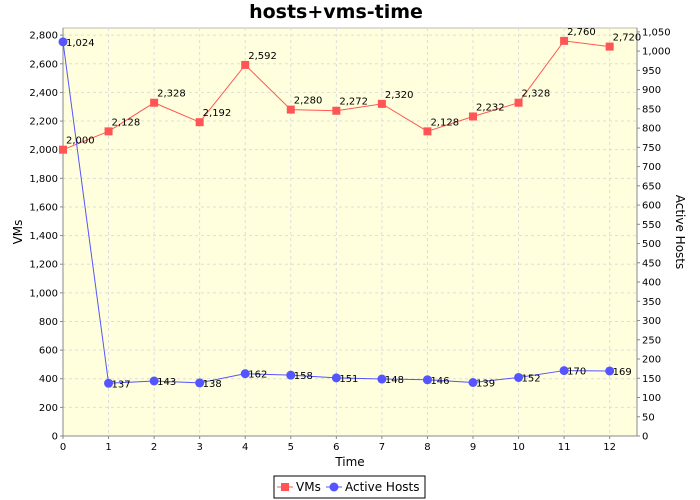 The height and width of the screenshot is (500, 700). What do you see at coordinates (48, 351) in the screenshot?
I see `y-left-tick-label: 600` at bounding box center [48, 351].